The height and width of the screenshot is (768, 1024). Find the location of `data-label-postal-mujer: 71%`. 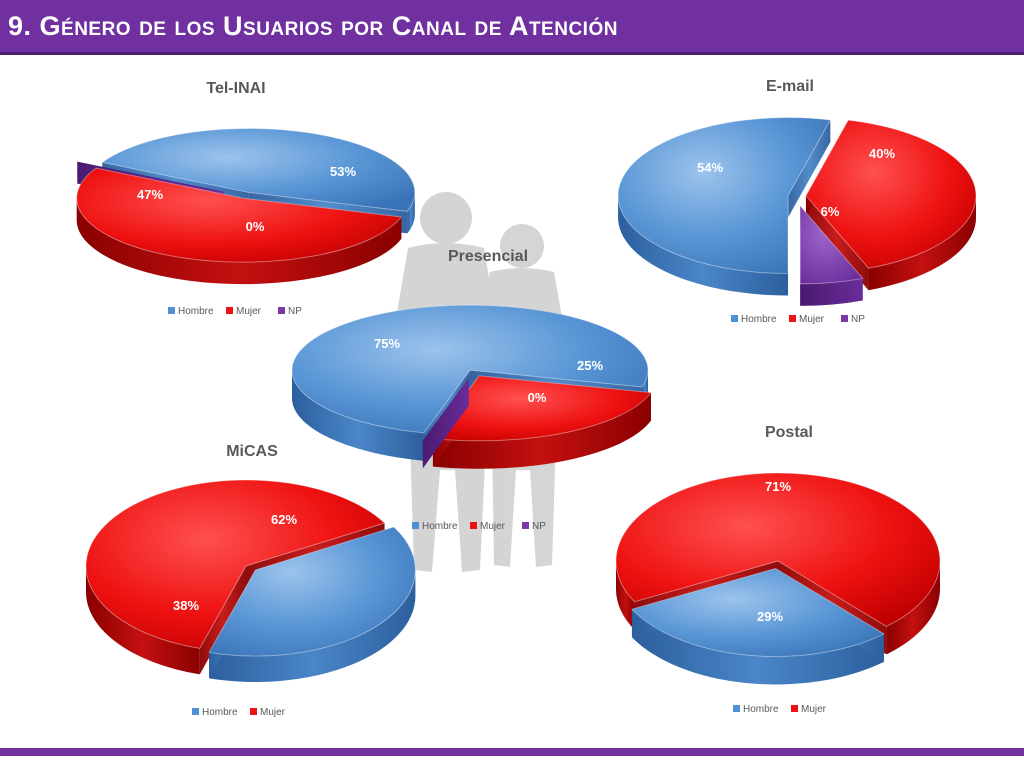

data-label-postal-mujer: 71% is located at coordinates (778, 486).